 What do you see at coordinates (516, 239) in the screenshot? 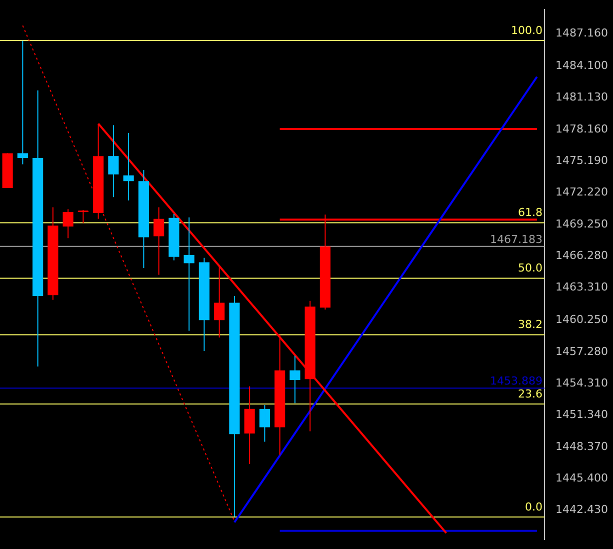
I see `ref-line-label: 1467.183` at bounding box center [516, 239].